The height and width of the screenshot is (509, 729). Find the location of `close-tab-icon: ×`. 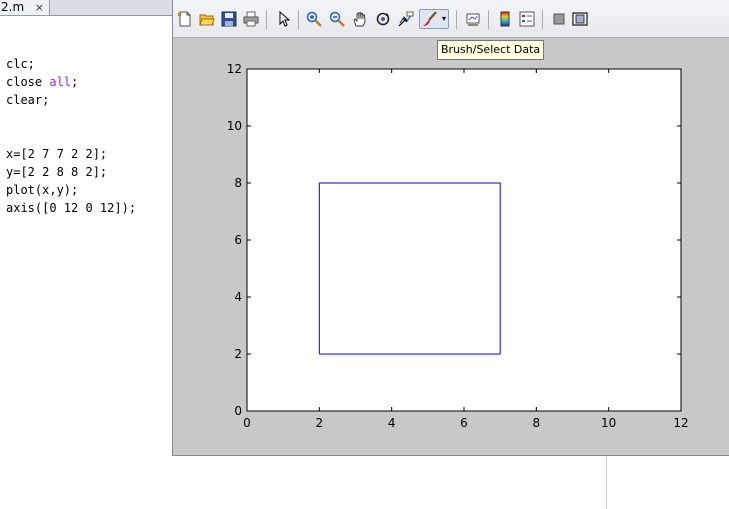

close-tab-icon: × is located at coordinates (39, 7).